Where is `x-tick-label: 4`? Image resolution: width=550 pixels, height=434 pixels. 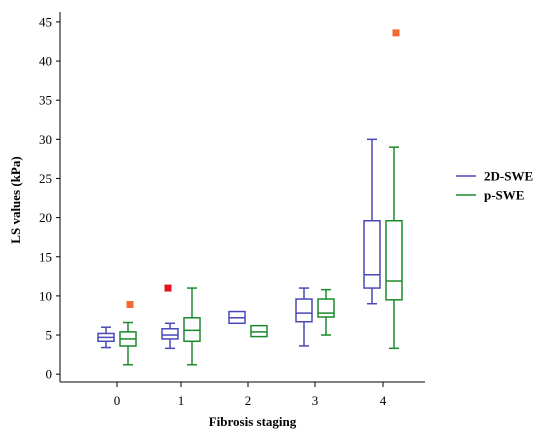 x-tick-label: 4 is located at coordinates (383, 400).